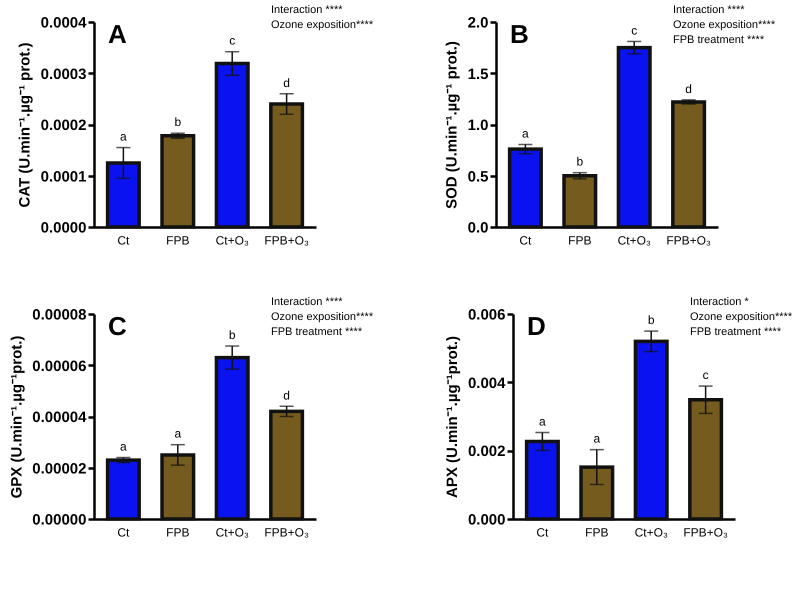  I want to click on y-axis-title: SOD (U.min⁻¹.µg⁻¹ prot.), so click(452, 125).